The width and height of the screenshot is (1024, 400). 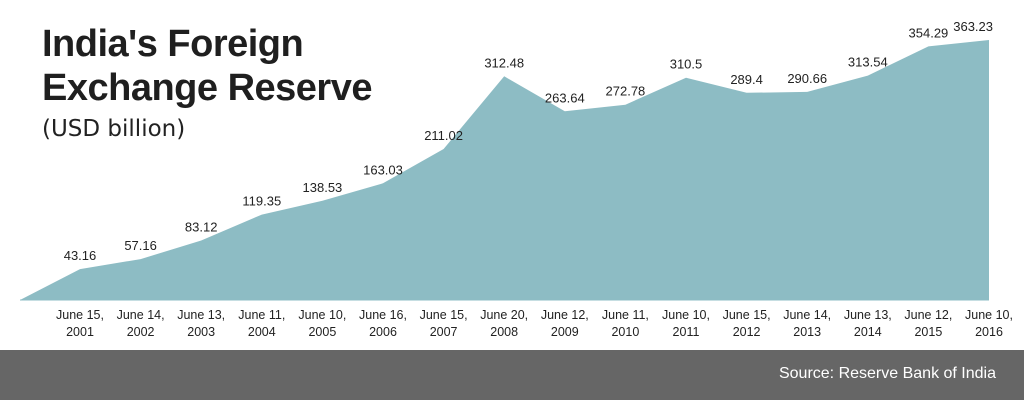 I want to click on value-label: 263.64, so click(x=565, y=97).